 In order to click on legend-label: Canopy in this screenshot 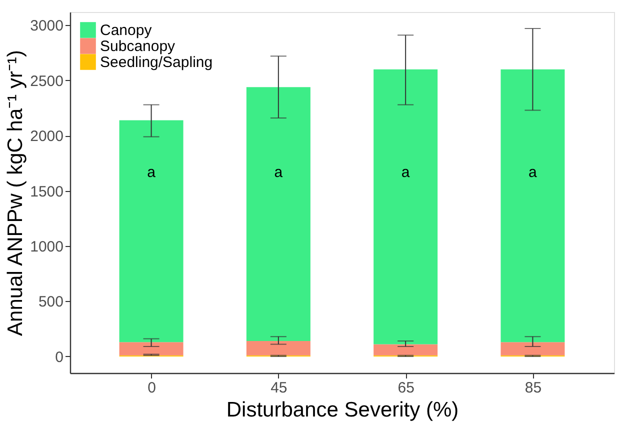, I will do `click(126, 30)`.